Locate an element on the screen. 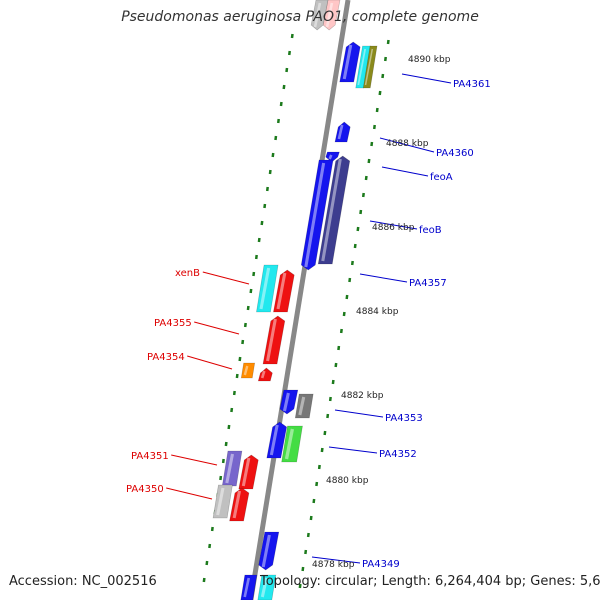 Image resolution: width=600 pixels, height=600 pixels. scale-label: 4886 kbp is located at coordinates (393, 228).